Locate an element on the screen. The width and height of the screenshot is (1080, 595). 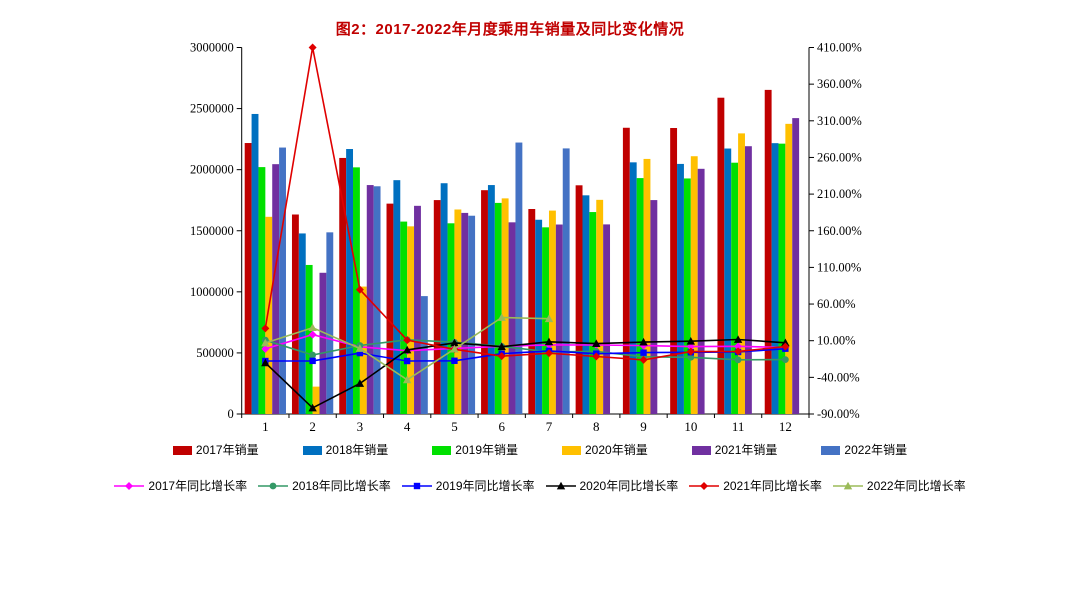
marker-2018年同比增长率-m12 is located at coordinates (785, 360).